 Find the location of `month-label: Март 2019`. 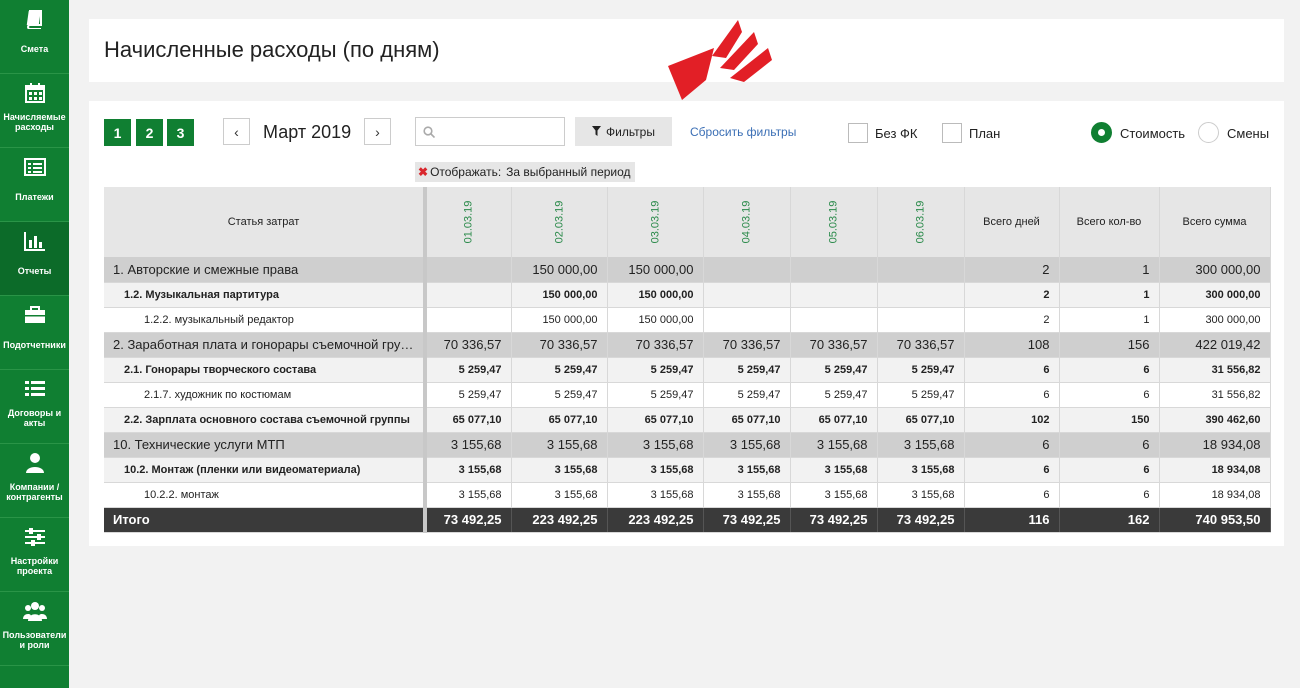

month-label: Март 2019 is located at coordinates (307, 132).